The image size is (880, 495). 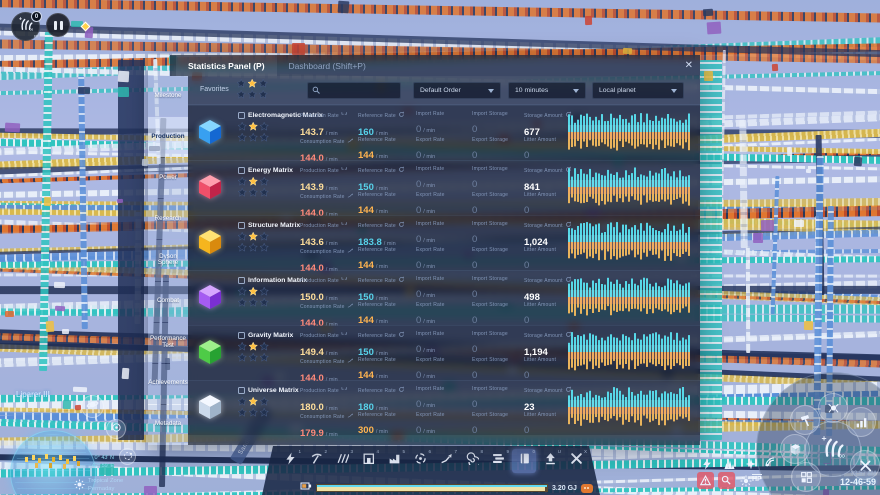 What do you see at coordinates (770, 462) in the screenshot?
I see `radar-icon` at bounding box center [770, 462].